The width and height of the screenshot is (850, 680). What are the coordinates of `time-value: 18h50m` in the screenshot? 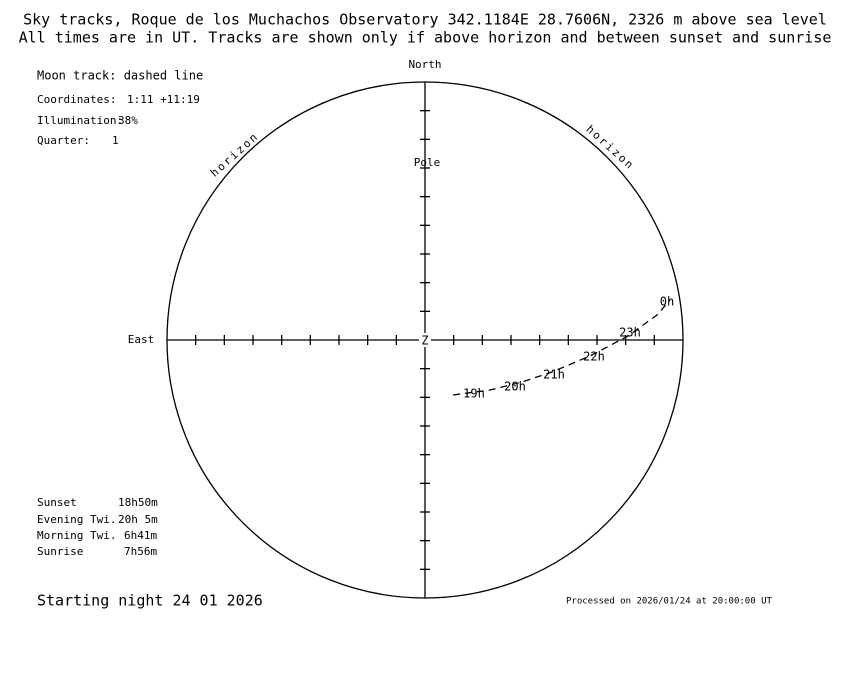 It's located at (138, 502).